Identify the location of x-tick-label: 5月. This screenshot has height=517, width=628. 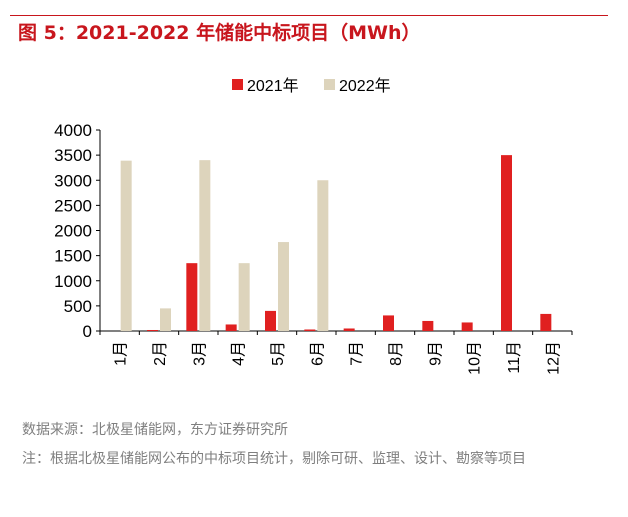
(278, 353).